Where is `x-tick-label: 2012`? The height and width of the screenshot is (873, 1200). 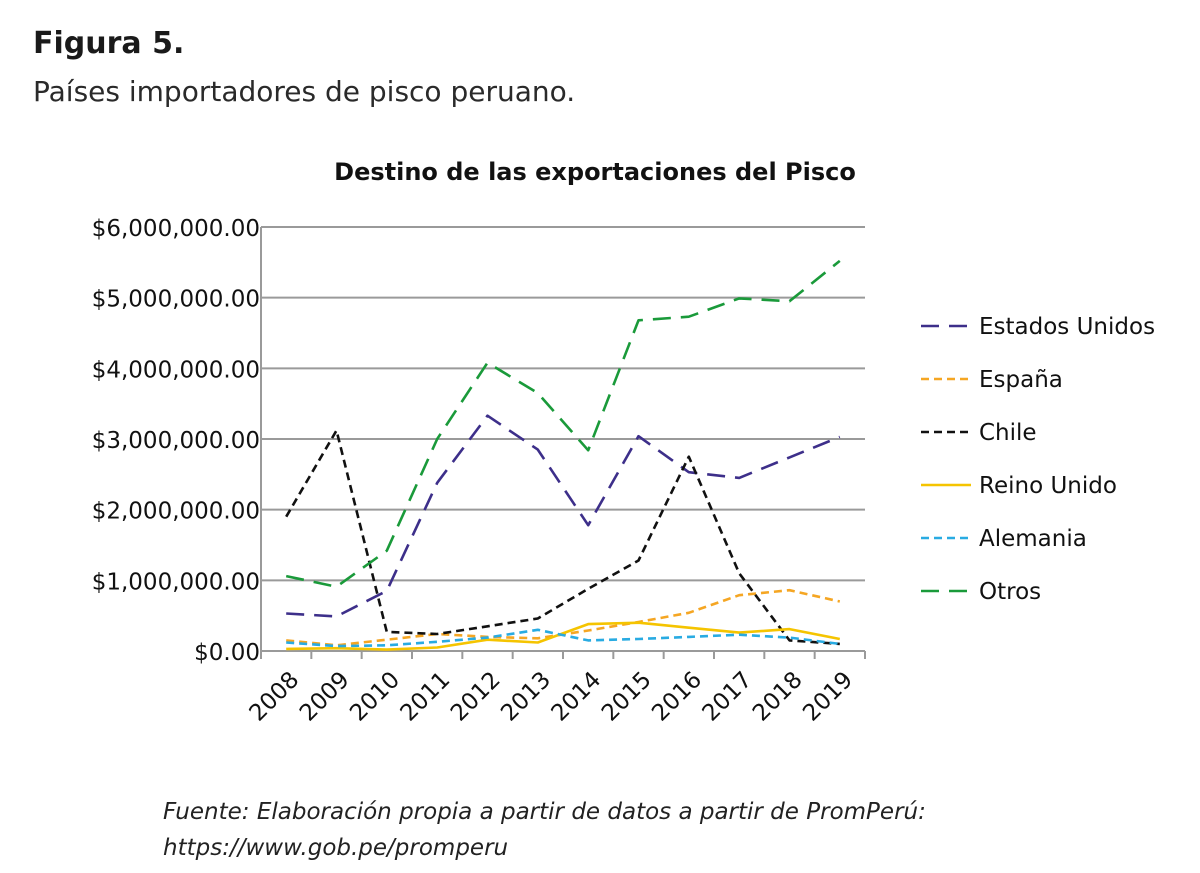 x-tick-label: 2012 is located at coordinates (476, 697).